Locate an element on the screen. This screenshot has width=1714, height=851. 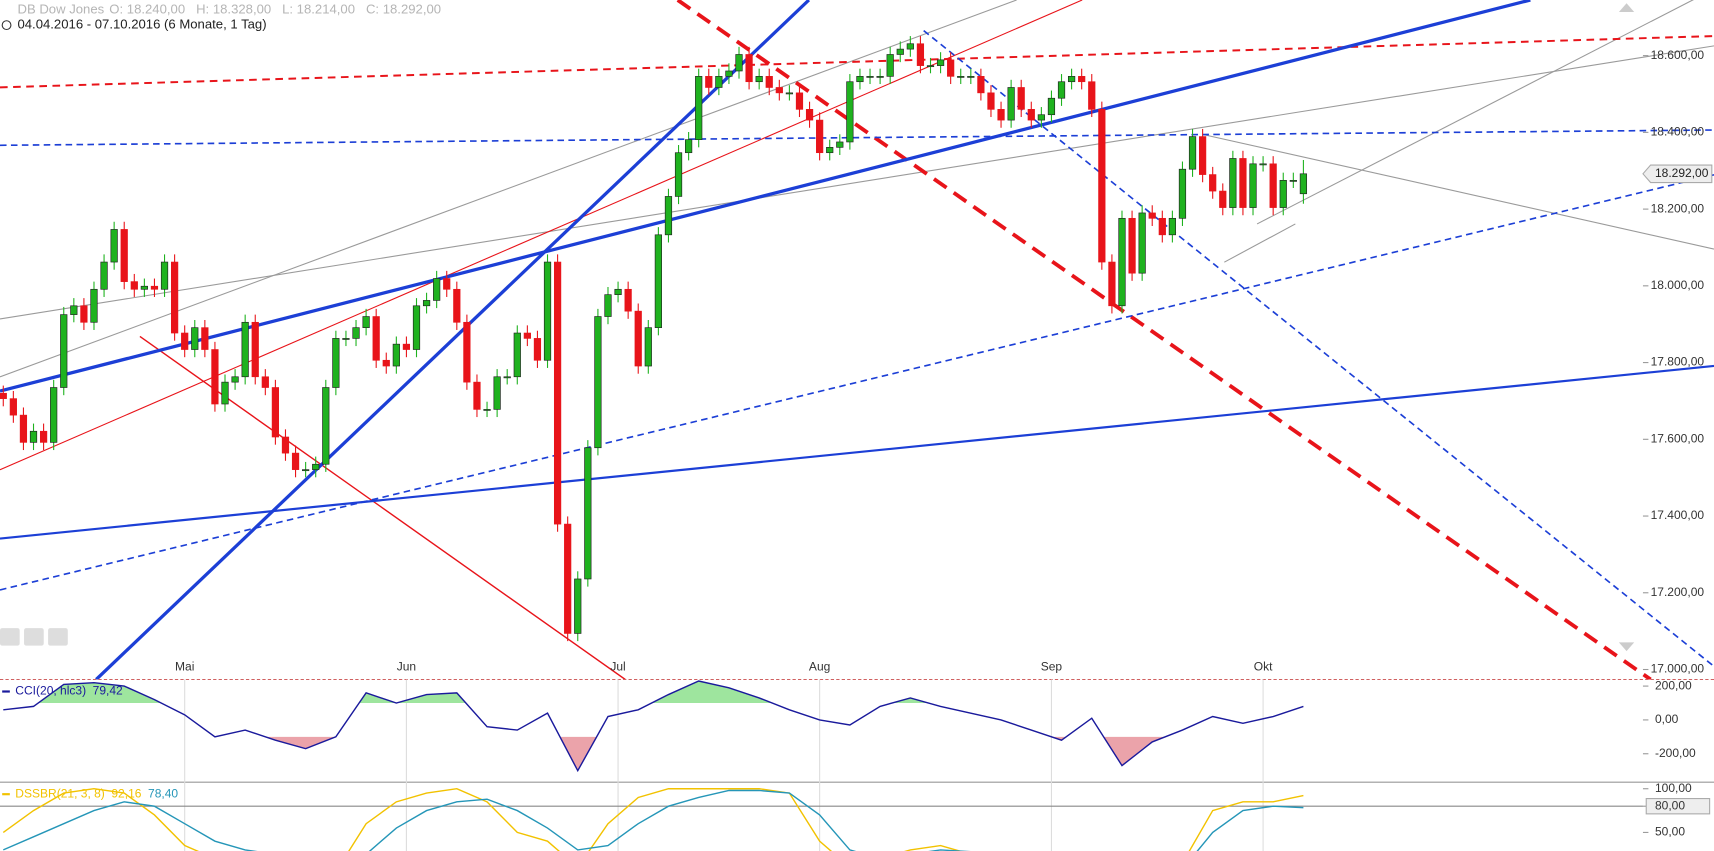
scroll-up is located at coordinates (1626, 8).